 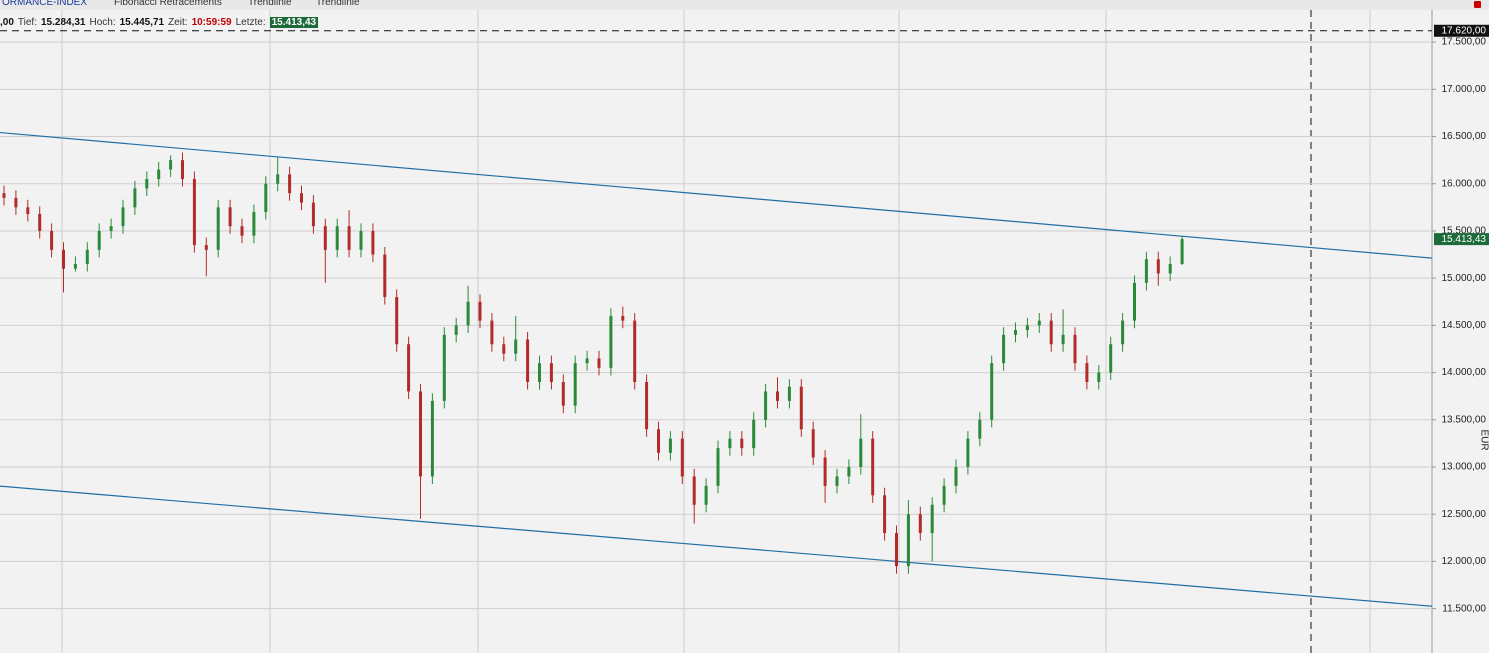 What do you see at coordinates (142, 22) in the screenshot?
I see `info-value: 15.445,71` at bounding box center [142, 22].